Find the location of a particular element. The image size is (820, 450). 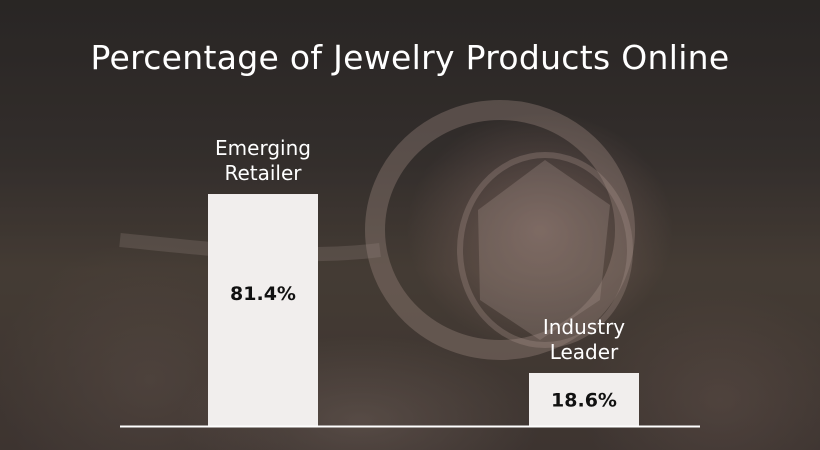

category-label-2: Industry Leader is located at coordinates (584, 339).